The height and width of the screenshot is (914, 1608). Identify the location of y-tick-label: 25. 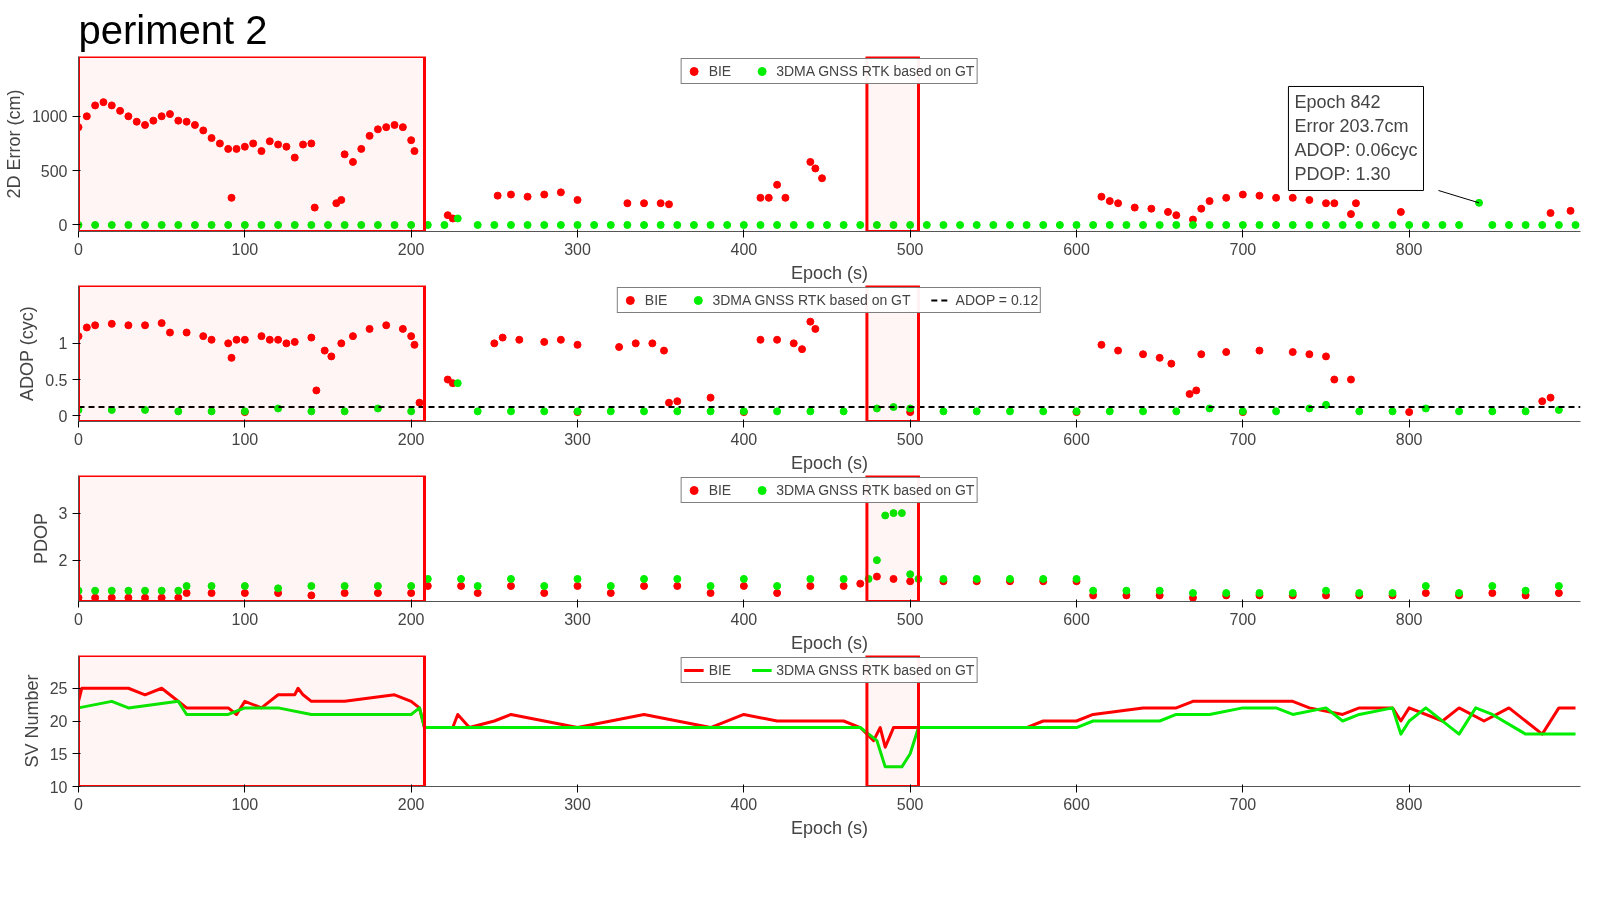
(58, 689).